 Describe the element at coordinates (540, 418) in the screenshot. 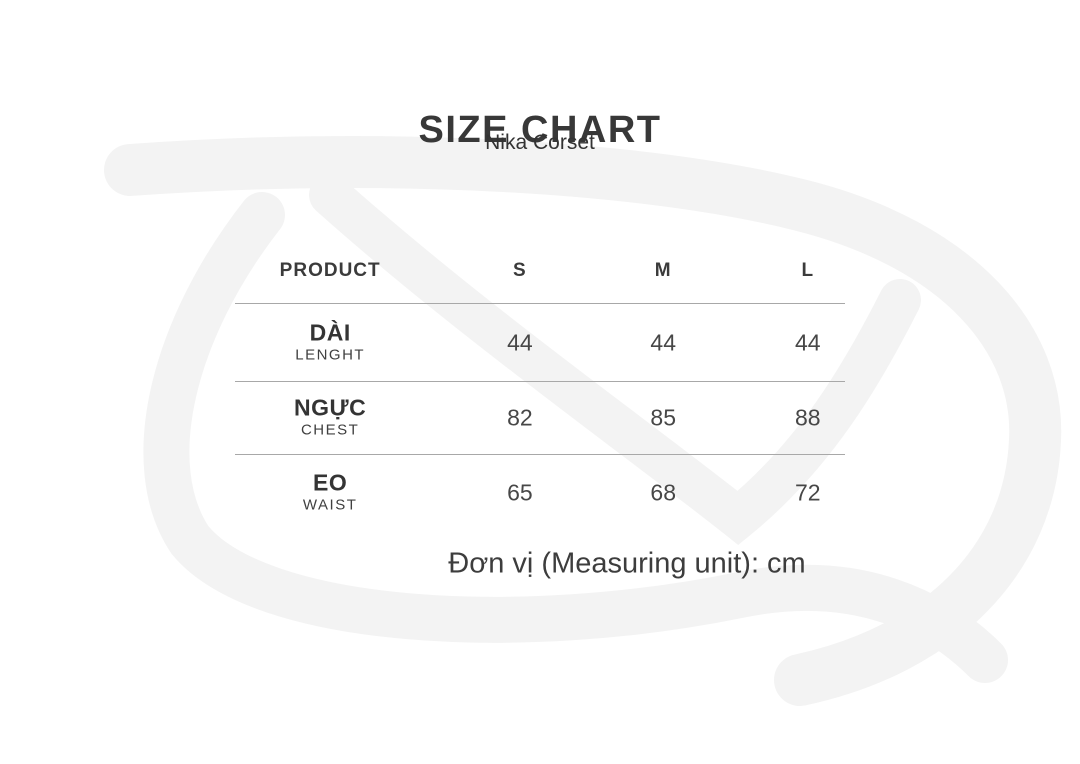

I see `table-row-chest: NGỰC CHEST 82 85 88` at that location.